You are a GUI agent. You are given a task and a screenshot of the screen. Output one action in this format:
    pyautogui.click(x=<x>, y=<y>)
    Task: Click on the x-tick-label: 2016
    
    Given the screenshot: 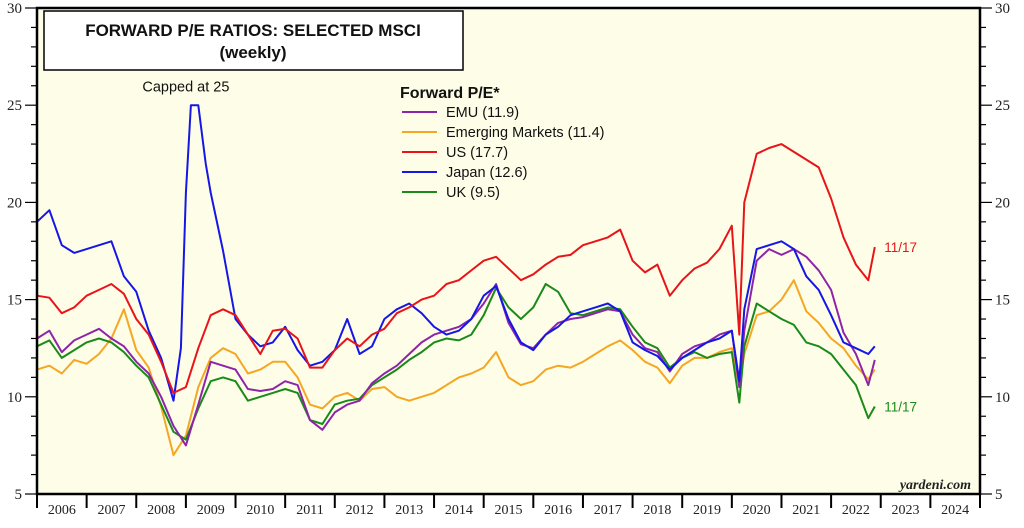 What is the action you would take?
    pyautogui.click(x=558, y=510)
    